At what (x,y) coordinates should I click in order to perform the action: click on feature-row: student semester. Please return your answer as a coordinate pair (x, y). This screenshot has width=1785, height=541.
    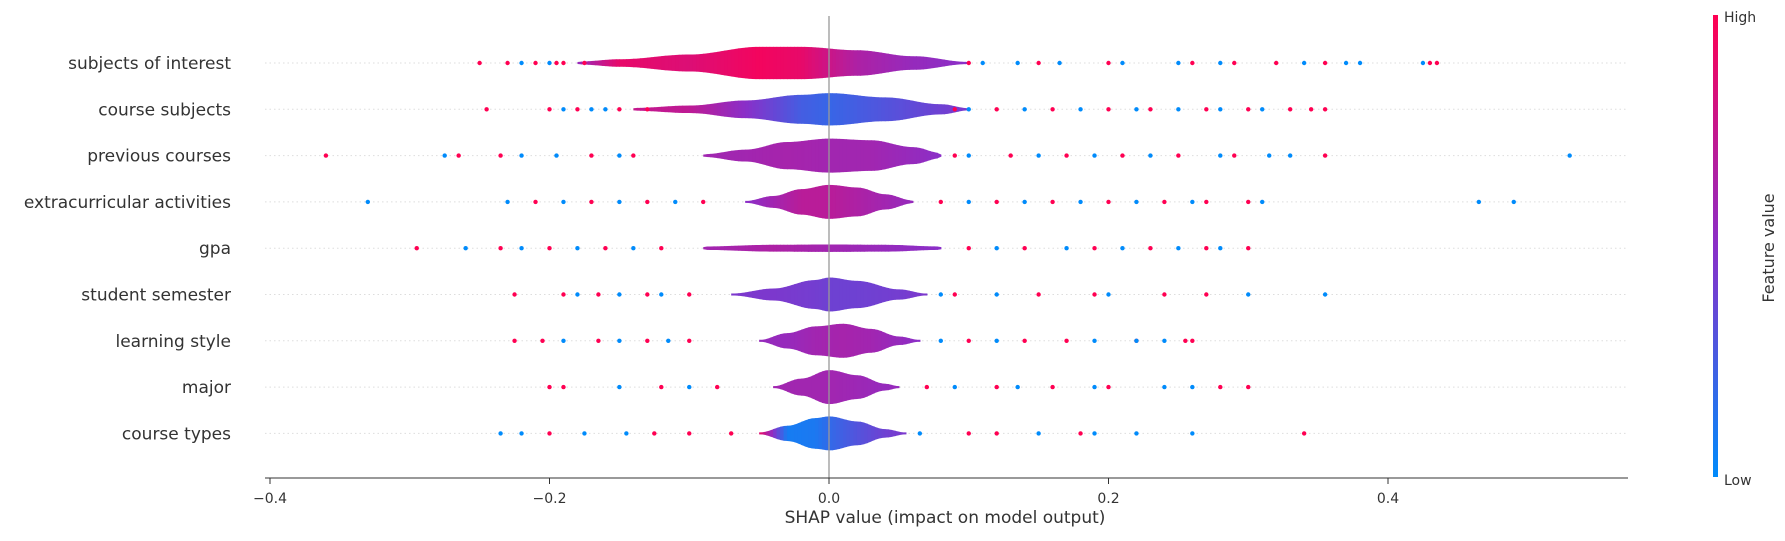
    Looking at the image, I should click on (854, 294).